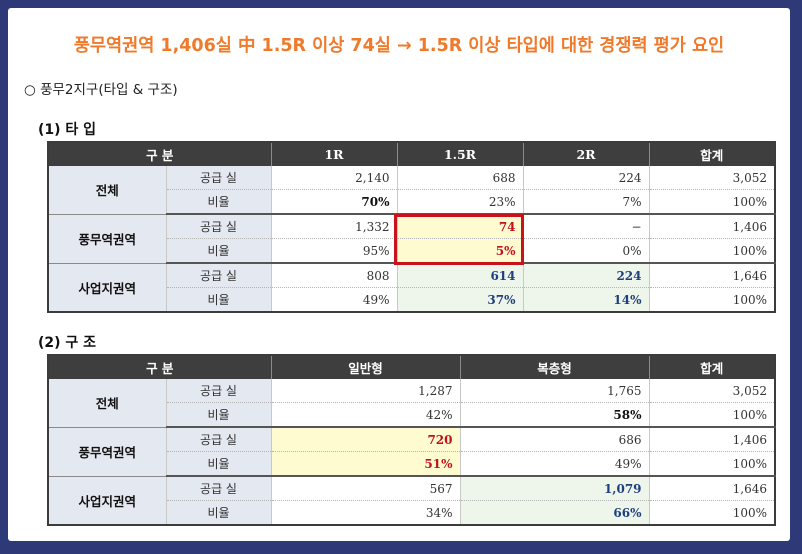 Image resolution: width=802 pixels, height=554 pixels. I want to click on table-cell: 58%, so click(554, 415).